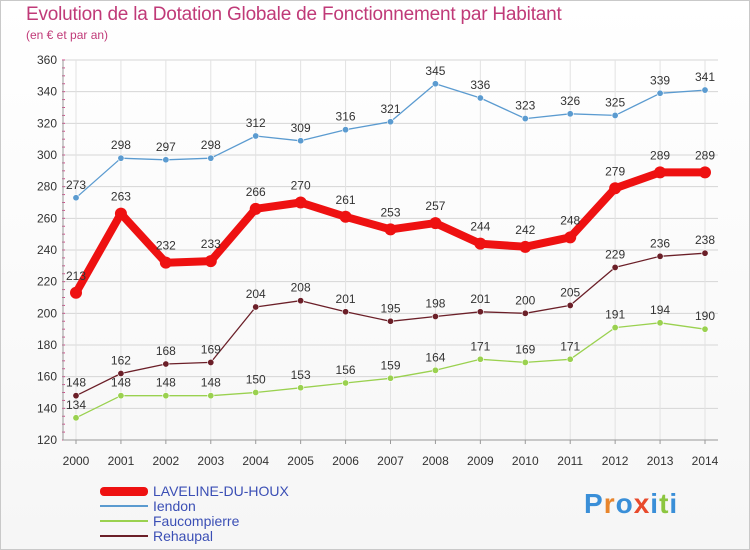 Image resolution: width=750 pixels, height=550 pixels. I want to click on data-point-laveline-2006, so click(345, 216).